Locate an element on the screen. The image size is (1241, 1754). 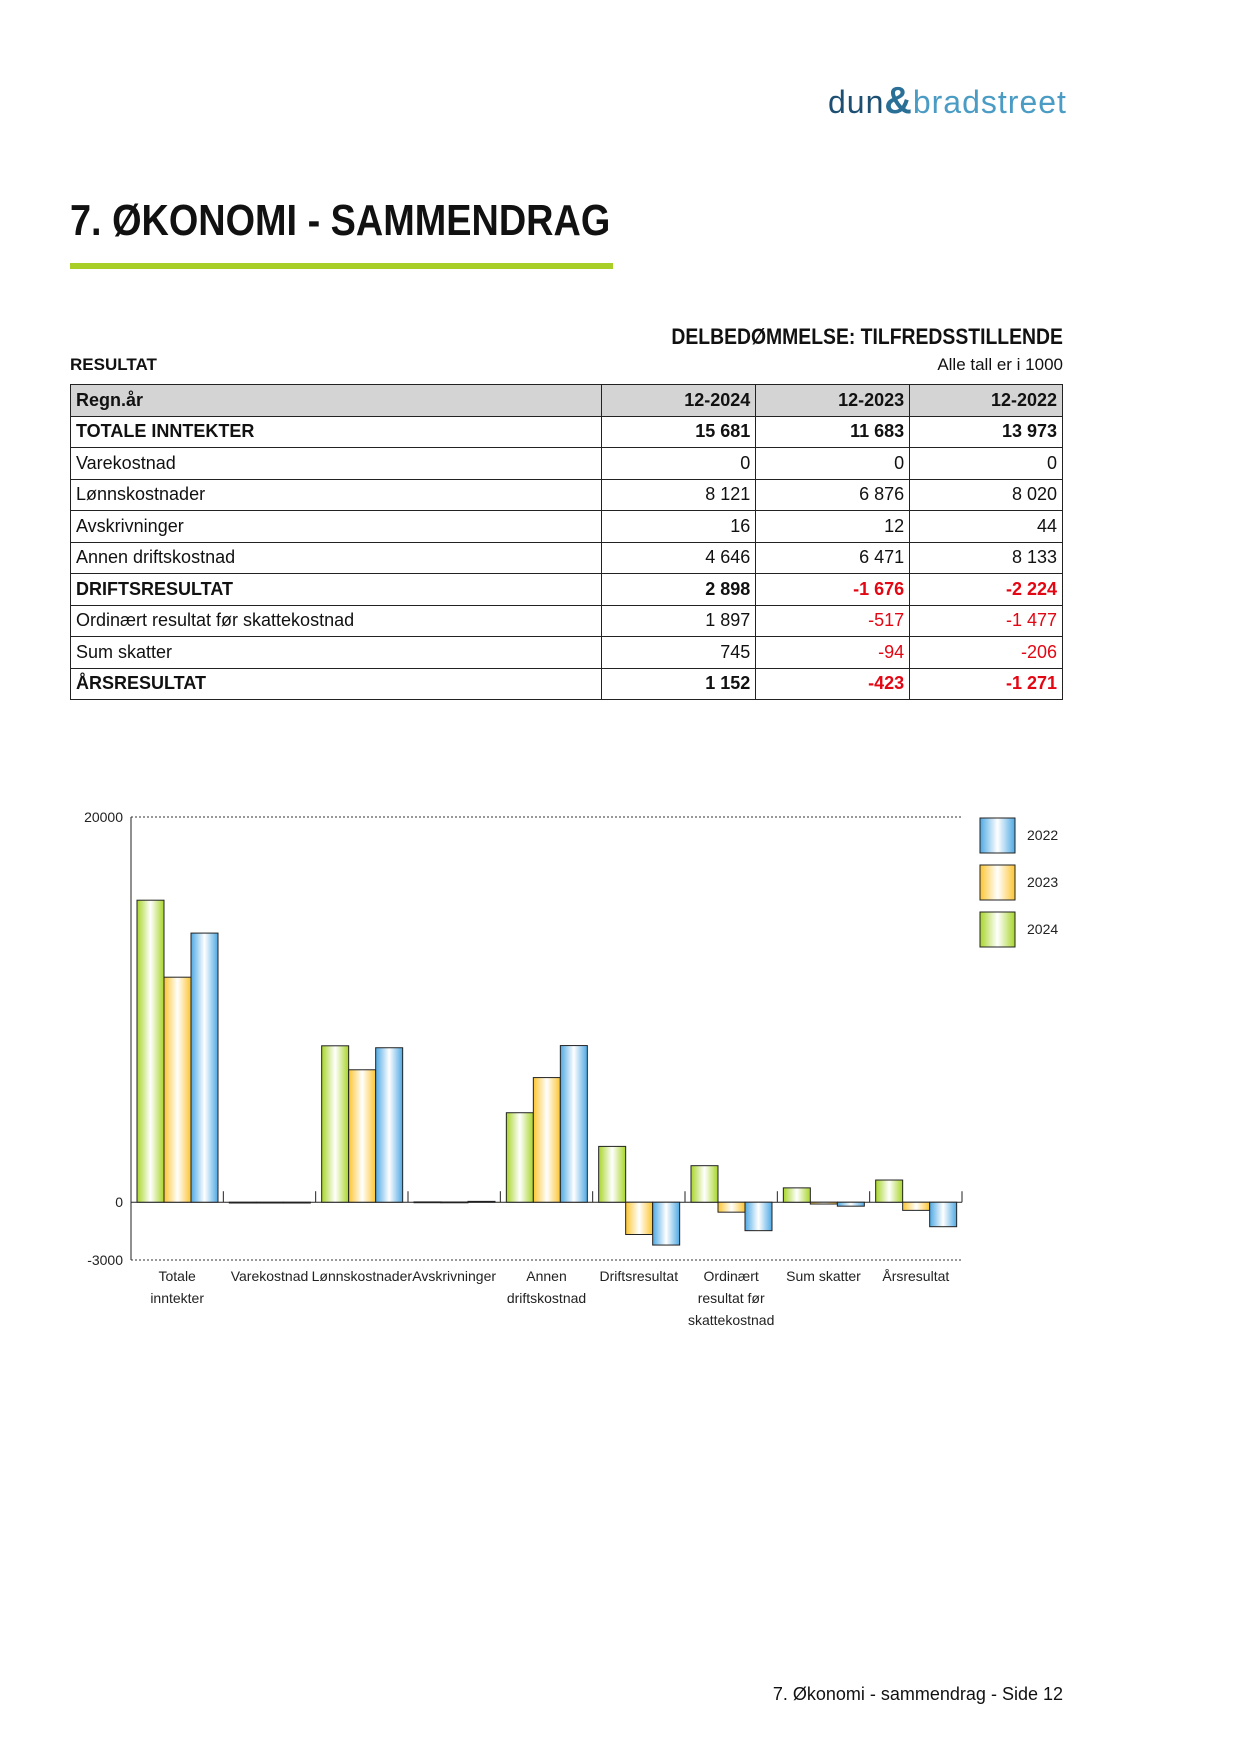
cell-value: 745 is located at coordinates (679, 652).